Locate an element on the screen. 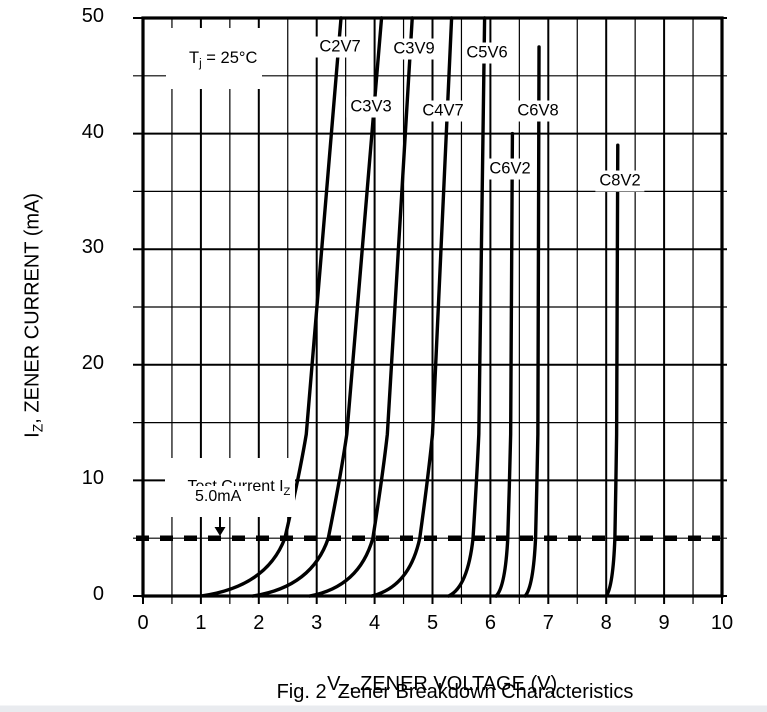 Image resolution: width=767 pixels, height=712 pixels. test-current-arrowhead-icon is located at coordinates (220, 531).